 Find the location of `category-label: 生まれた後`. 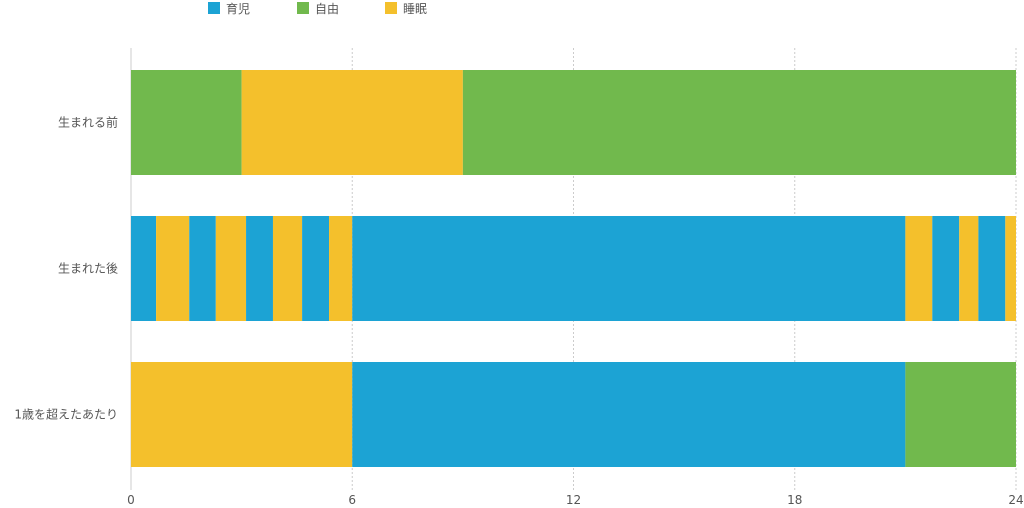

category-label: 生まれた後 is located at coordinates (88, 269).